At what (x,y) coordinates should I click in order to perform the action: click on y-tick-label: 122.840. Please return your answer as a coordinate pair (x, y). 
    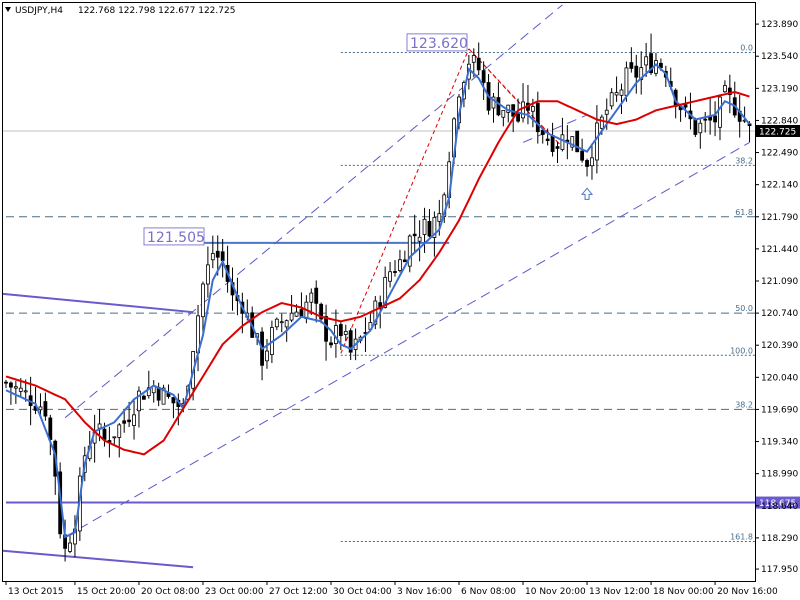
    Looking at the image, I should click on (779, 121).